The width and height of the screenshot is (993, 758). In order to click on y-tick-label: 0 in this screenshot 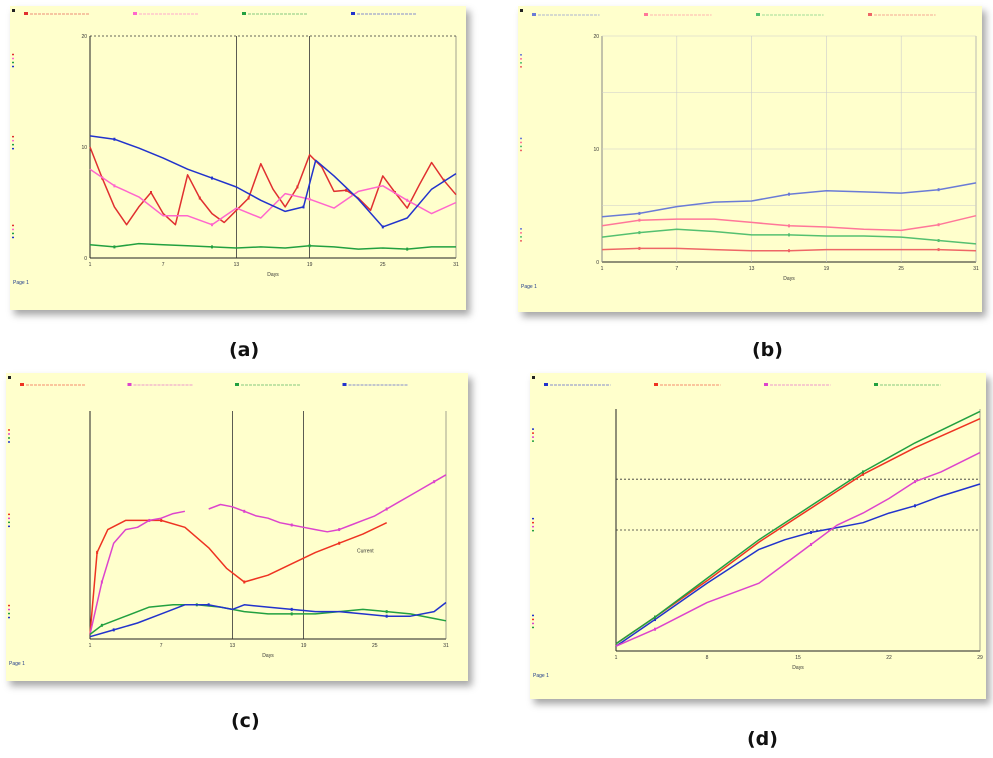, I will do `click(597, 263)`.